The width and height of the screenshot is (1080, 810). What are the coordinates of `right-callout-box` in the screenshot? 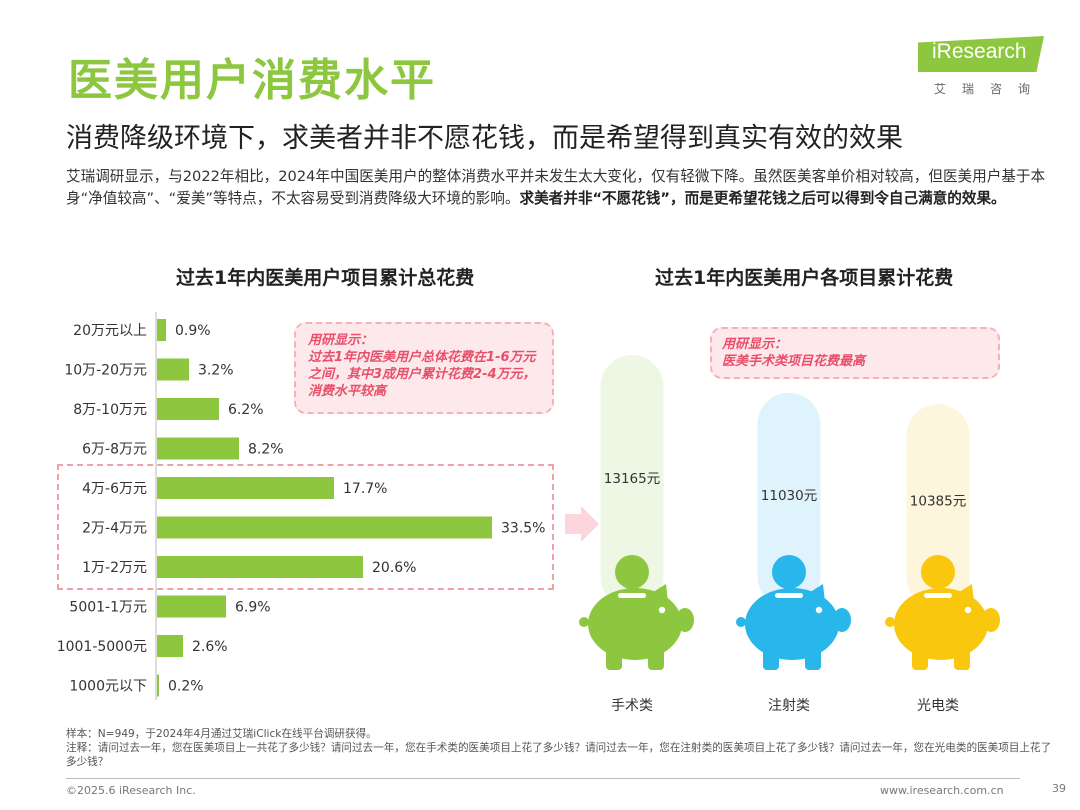 It's located at (855, 353).